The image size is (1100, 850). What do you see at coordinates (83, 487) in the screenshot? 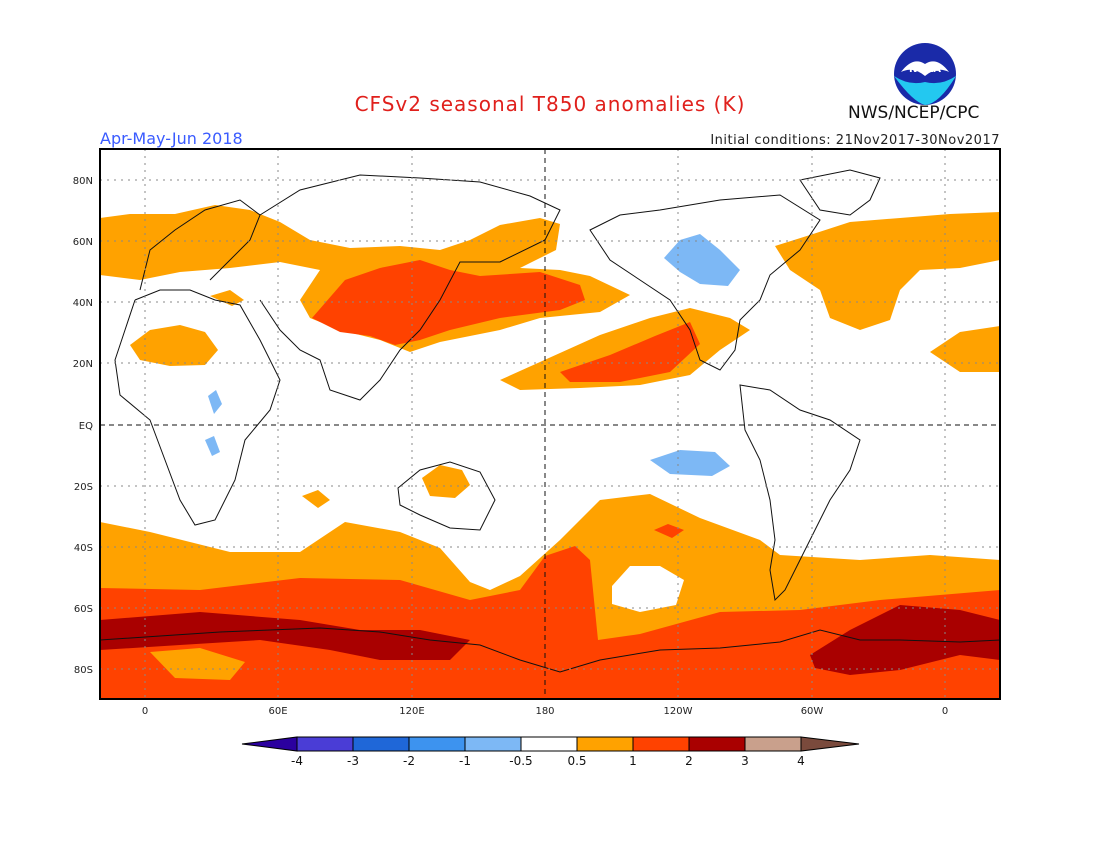
I see `lat-label: 20S` at bounding box center [83, 487].